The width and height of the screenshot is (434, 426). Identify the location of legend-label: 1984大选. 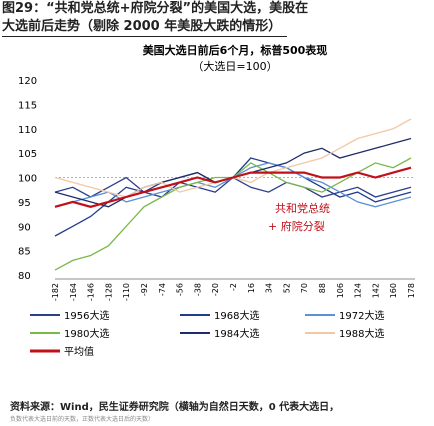
(236, 333).